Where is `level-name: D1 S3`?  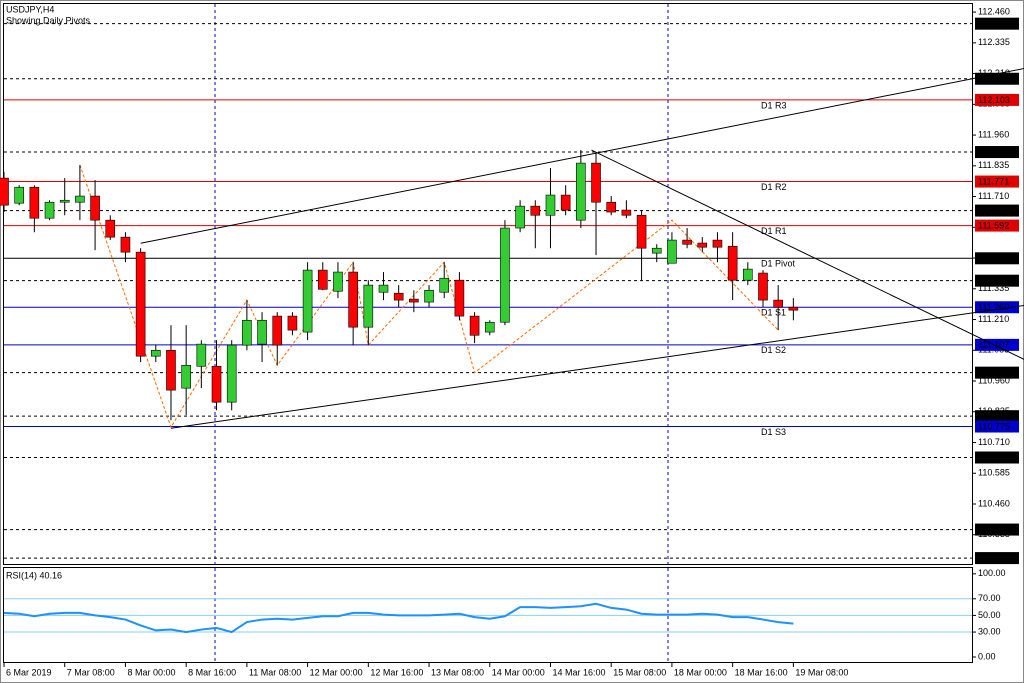 level-name: D1 S3 is located at coordinates (773, 432).